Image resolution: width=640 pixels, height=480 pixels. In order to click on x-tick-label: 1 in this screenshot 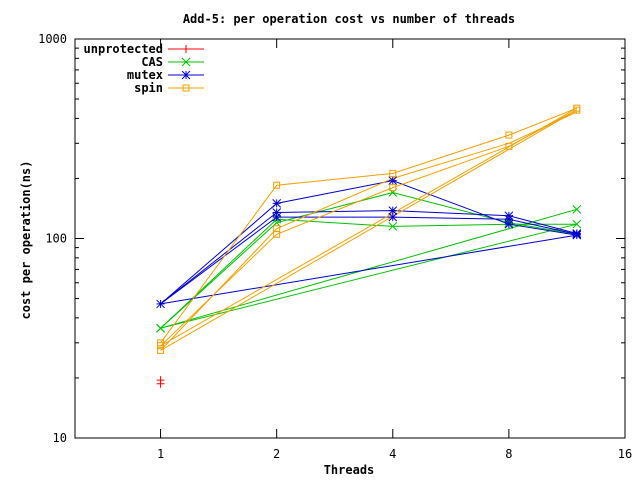, I will do `click(160, 454)`.